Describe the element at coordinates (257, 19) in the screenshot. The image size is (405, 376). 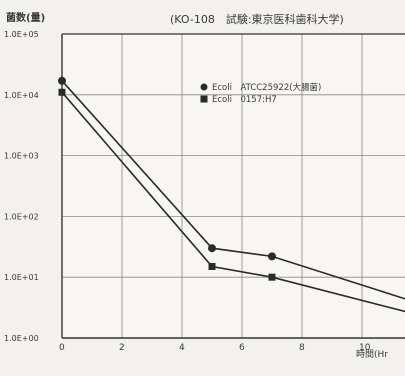
I see `chart-title: (KO-108 試験:東京医科歯科大学)` at that location.